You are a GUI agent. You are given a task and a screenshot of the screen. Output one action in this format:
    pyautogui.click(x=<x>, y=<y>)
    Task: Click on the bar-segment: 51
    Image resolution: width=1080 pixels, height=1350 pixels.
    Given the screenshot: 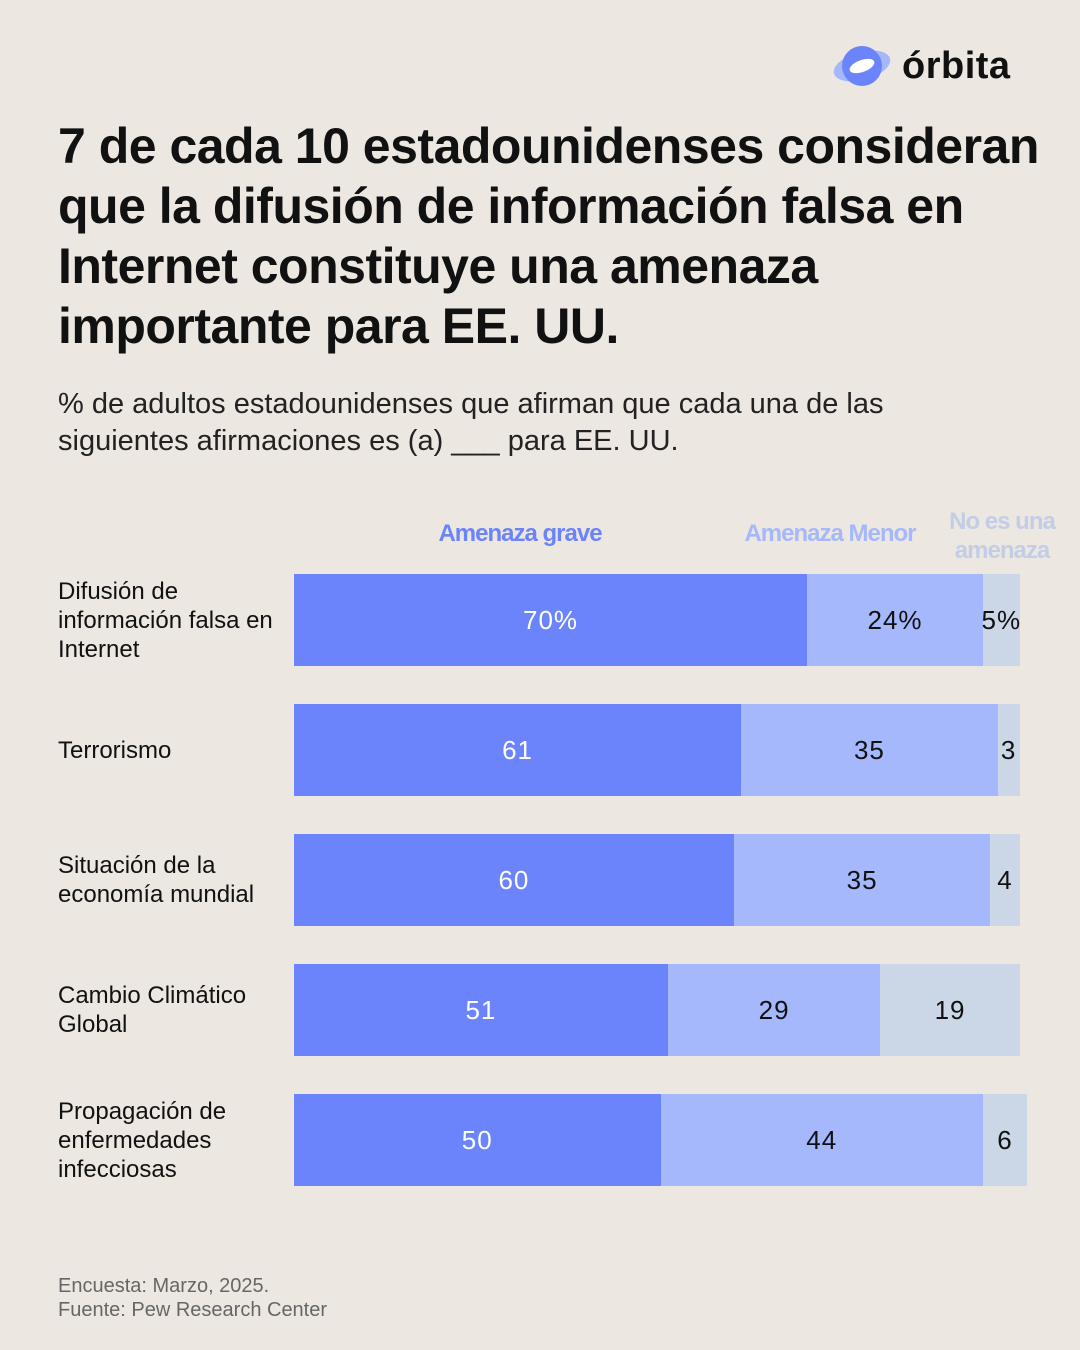 What is the action you would take?
    pyautogui.click(x=481, y=1010)
    